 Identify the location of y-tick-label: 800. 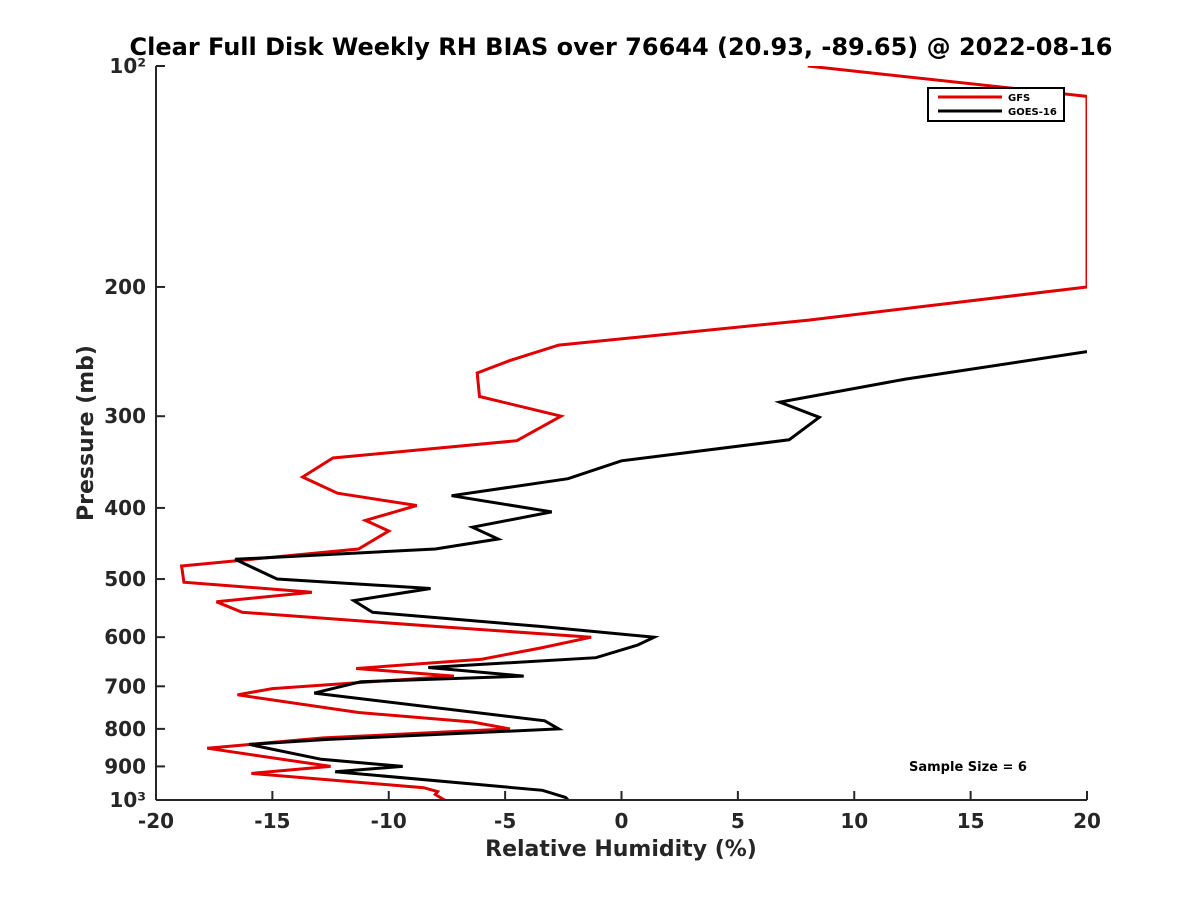
(125, 729).